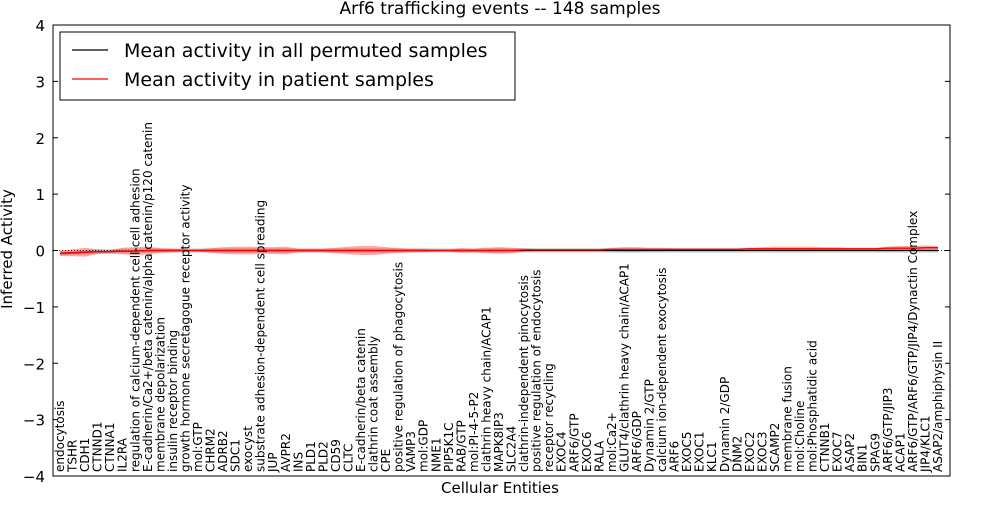 Image resolution: width=1000 pixels, height=505 pixels. I want to click on category-label: Dynamin 2/GTP, so click(650, 425).